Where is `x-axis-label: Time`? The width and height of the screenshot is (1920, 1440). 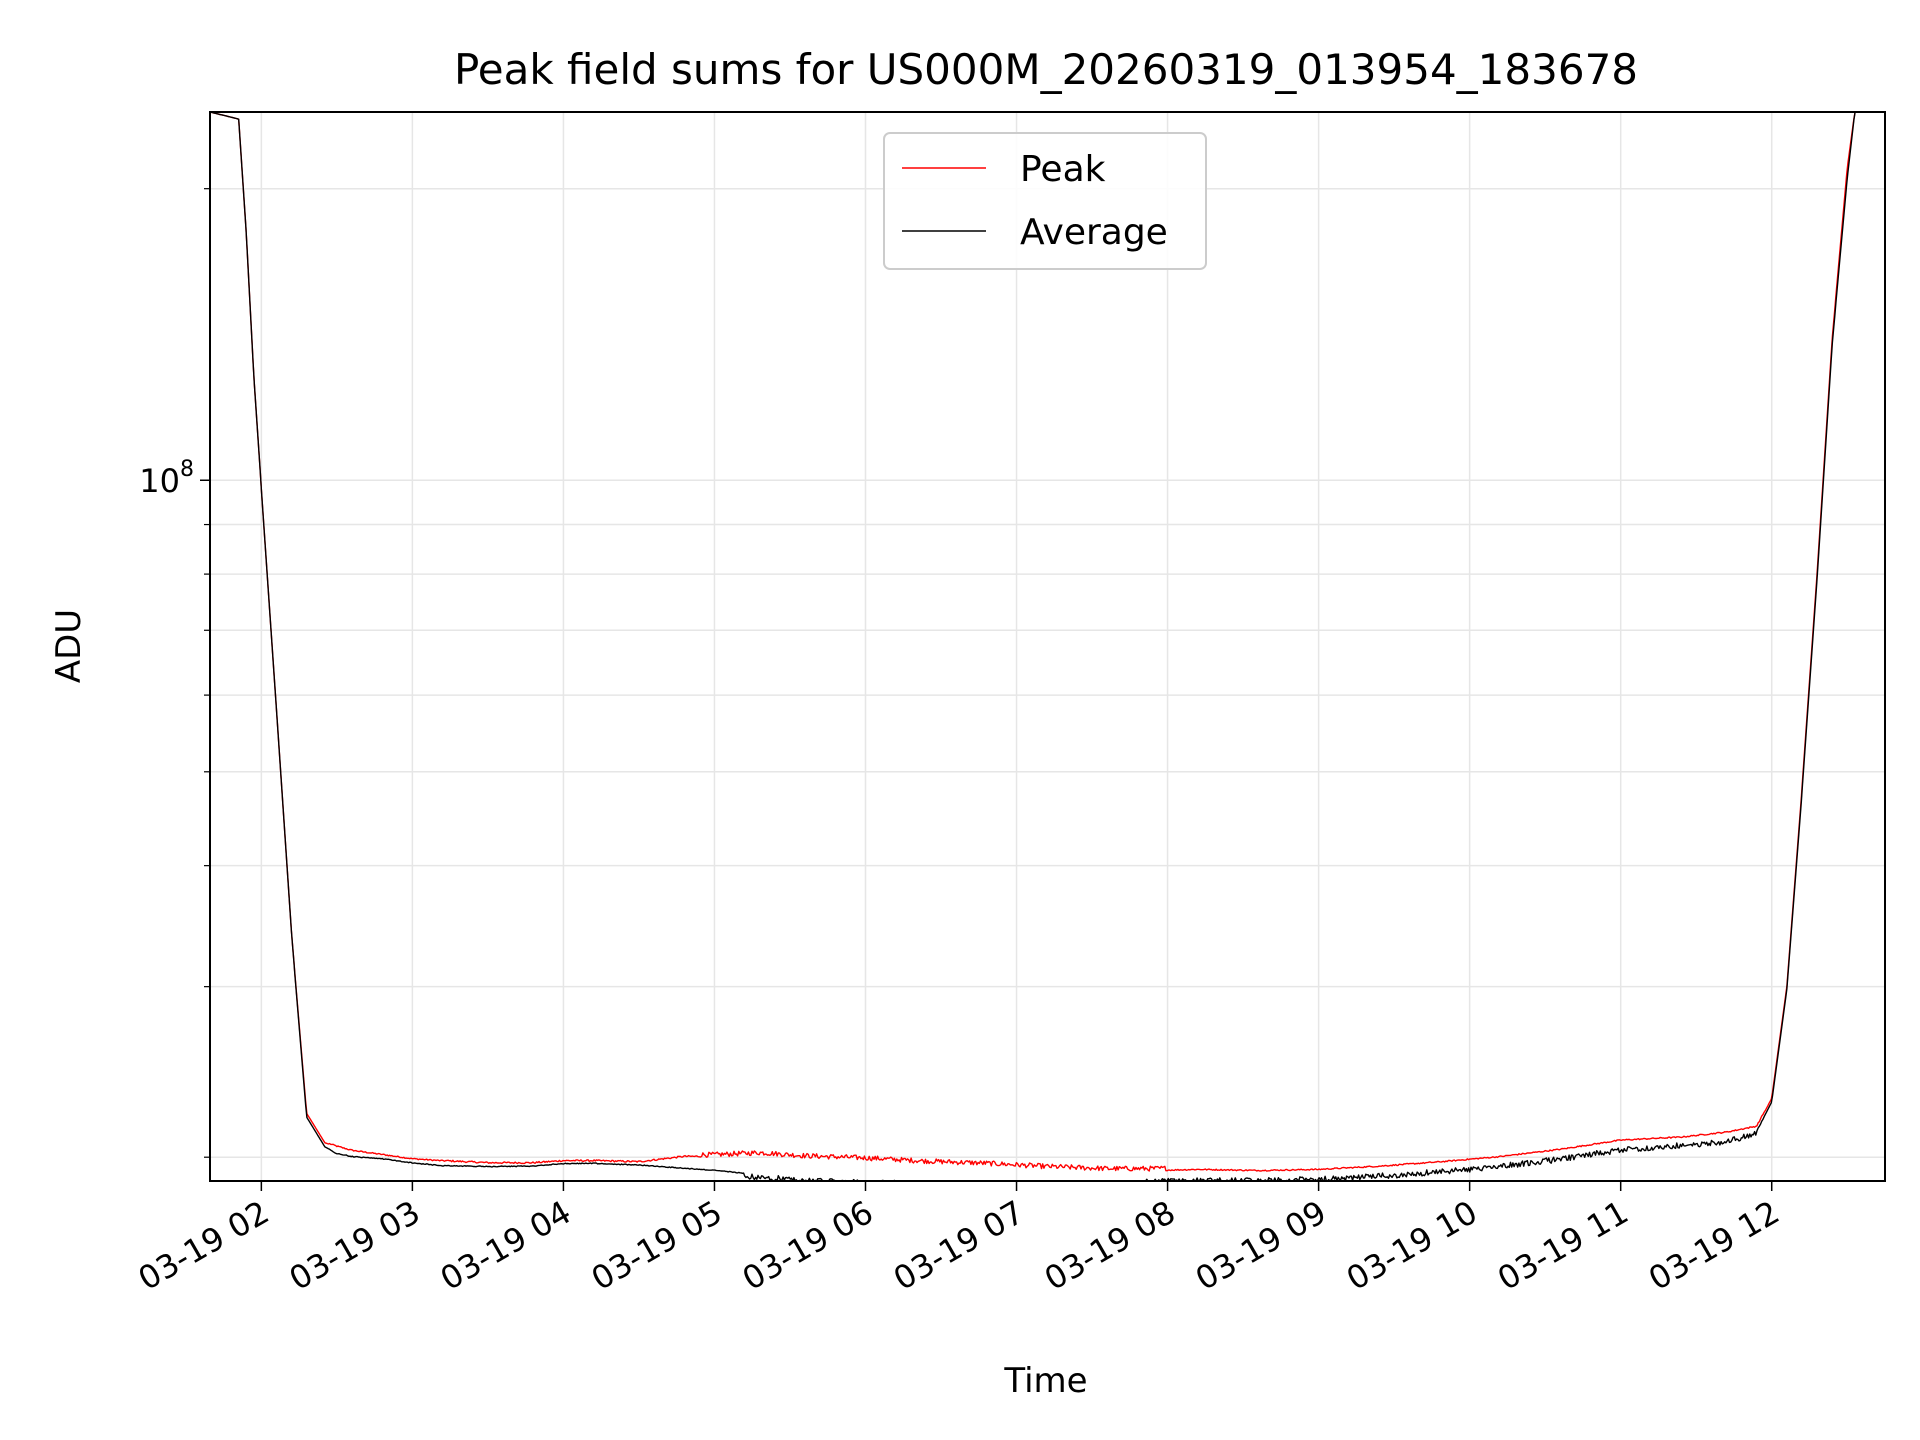 x-axis-label: Time is located at coordinates (1045, 1381).